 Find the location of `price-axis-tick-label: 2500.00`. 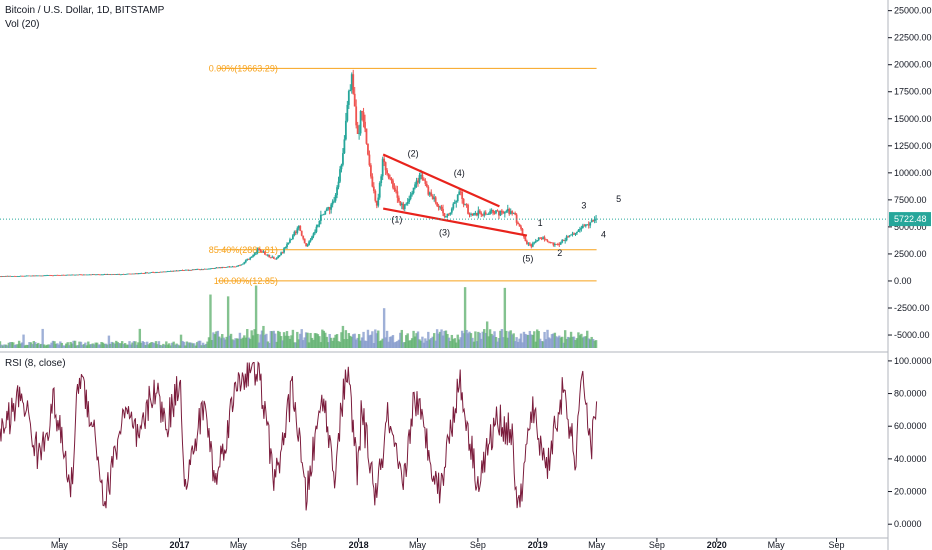

price-axis-tick-label: 2500.00 is located at coordinates (910, 254).